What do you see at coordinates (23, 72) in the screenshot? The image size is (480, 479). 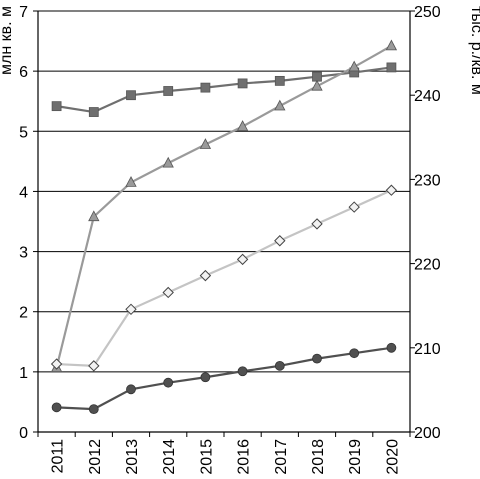 I see `left-tick-label: 6` at bounding box center [23, 72].